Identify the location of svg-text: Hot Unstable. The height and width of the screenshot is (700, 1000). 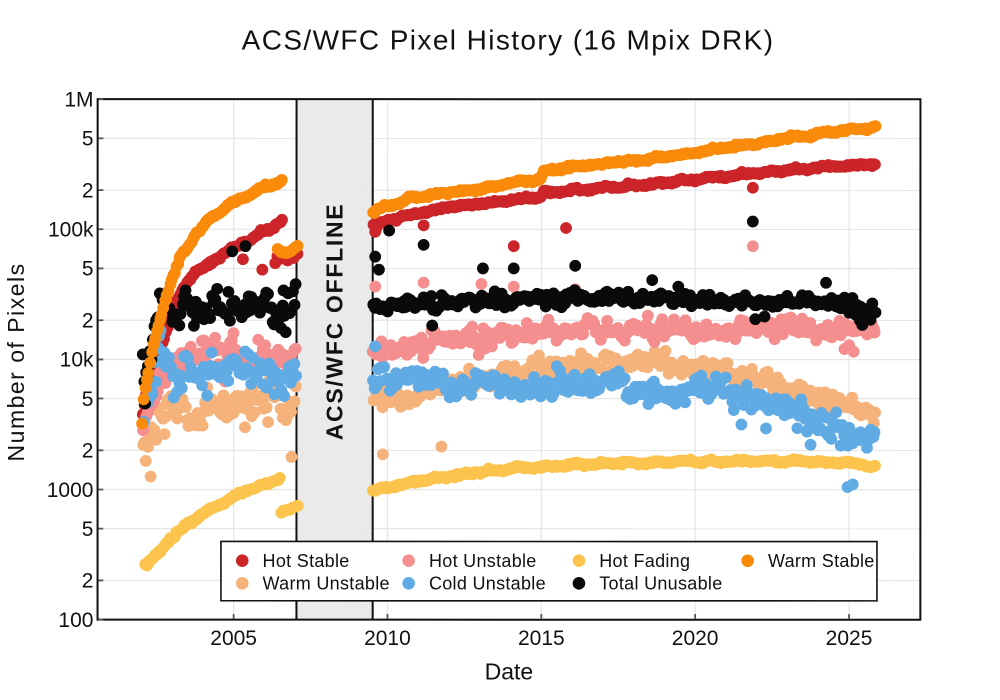
(483, 561).